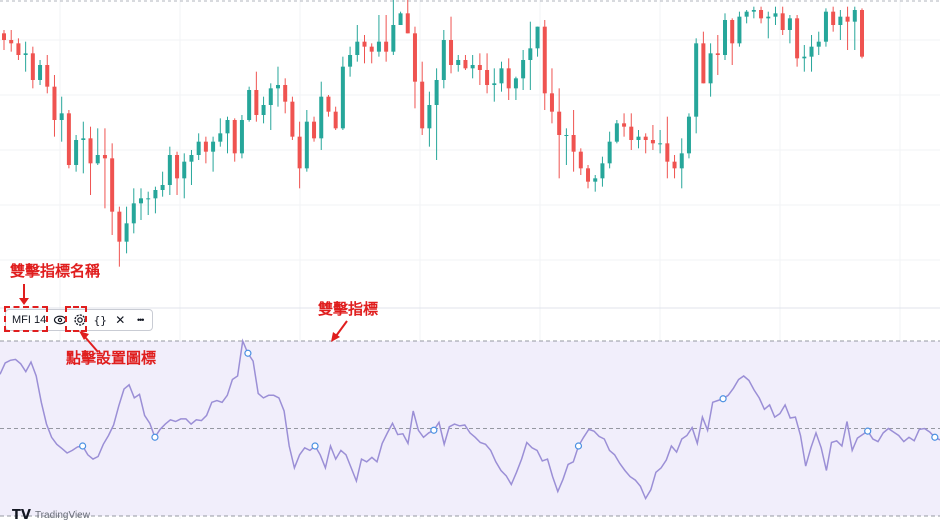 Image resolution: width=940 pixels, height=524 pixels. Describe the element at coordinates (29, 320) in the screenshot. I see `indicator-name: MFI 14` at that location.